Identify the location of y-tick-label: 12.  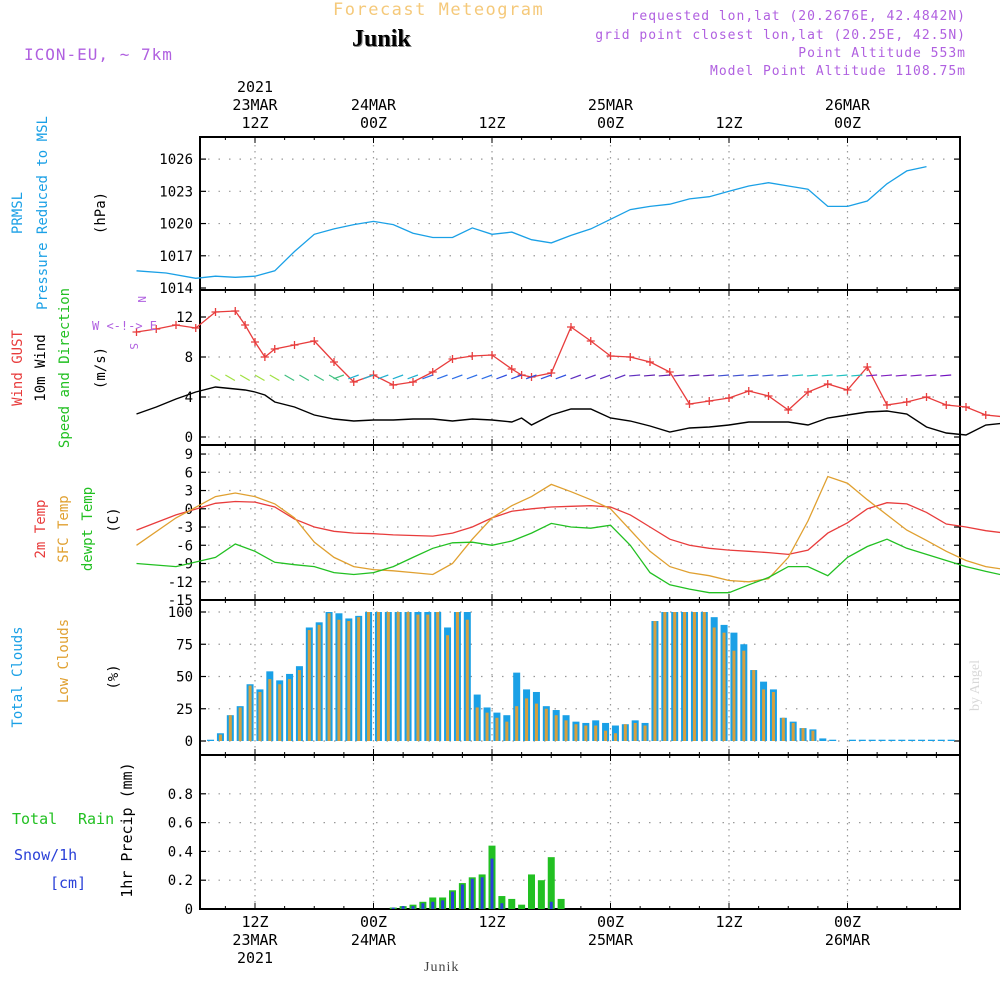
(184, 318).